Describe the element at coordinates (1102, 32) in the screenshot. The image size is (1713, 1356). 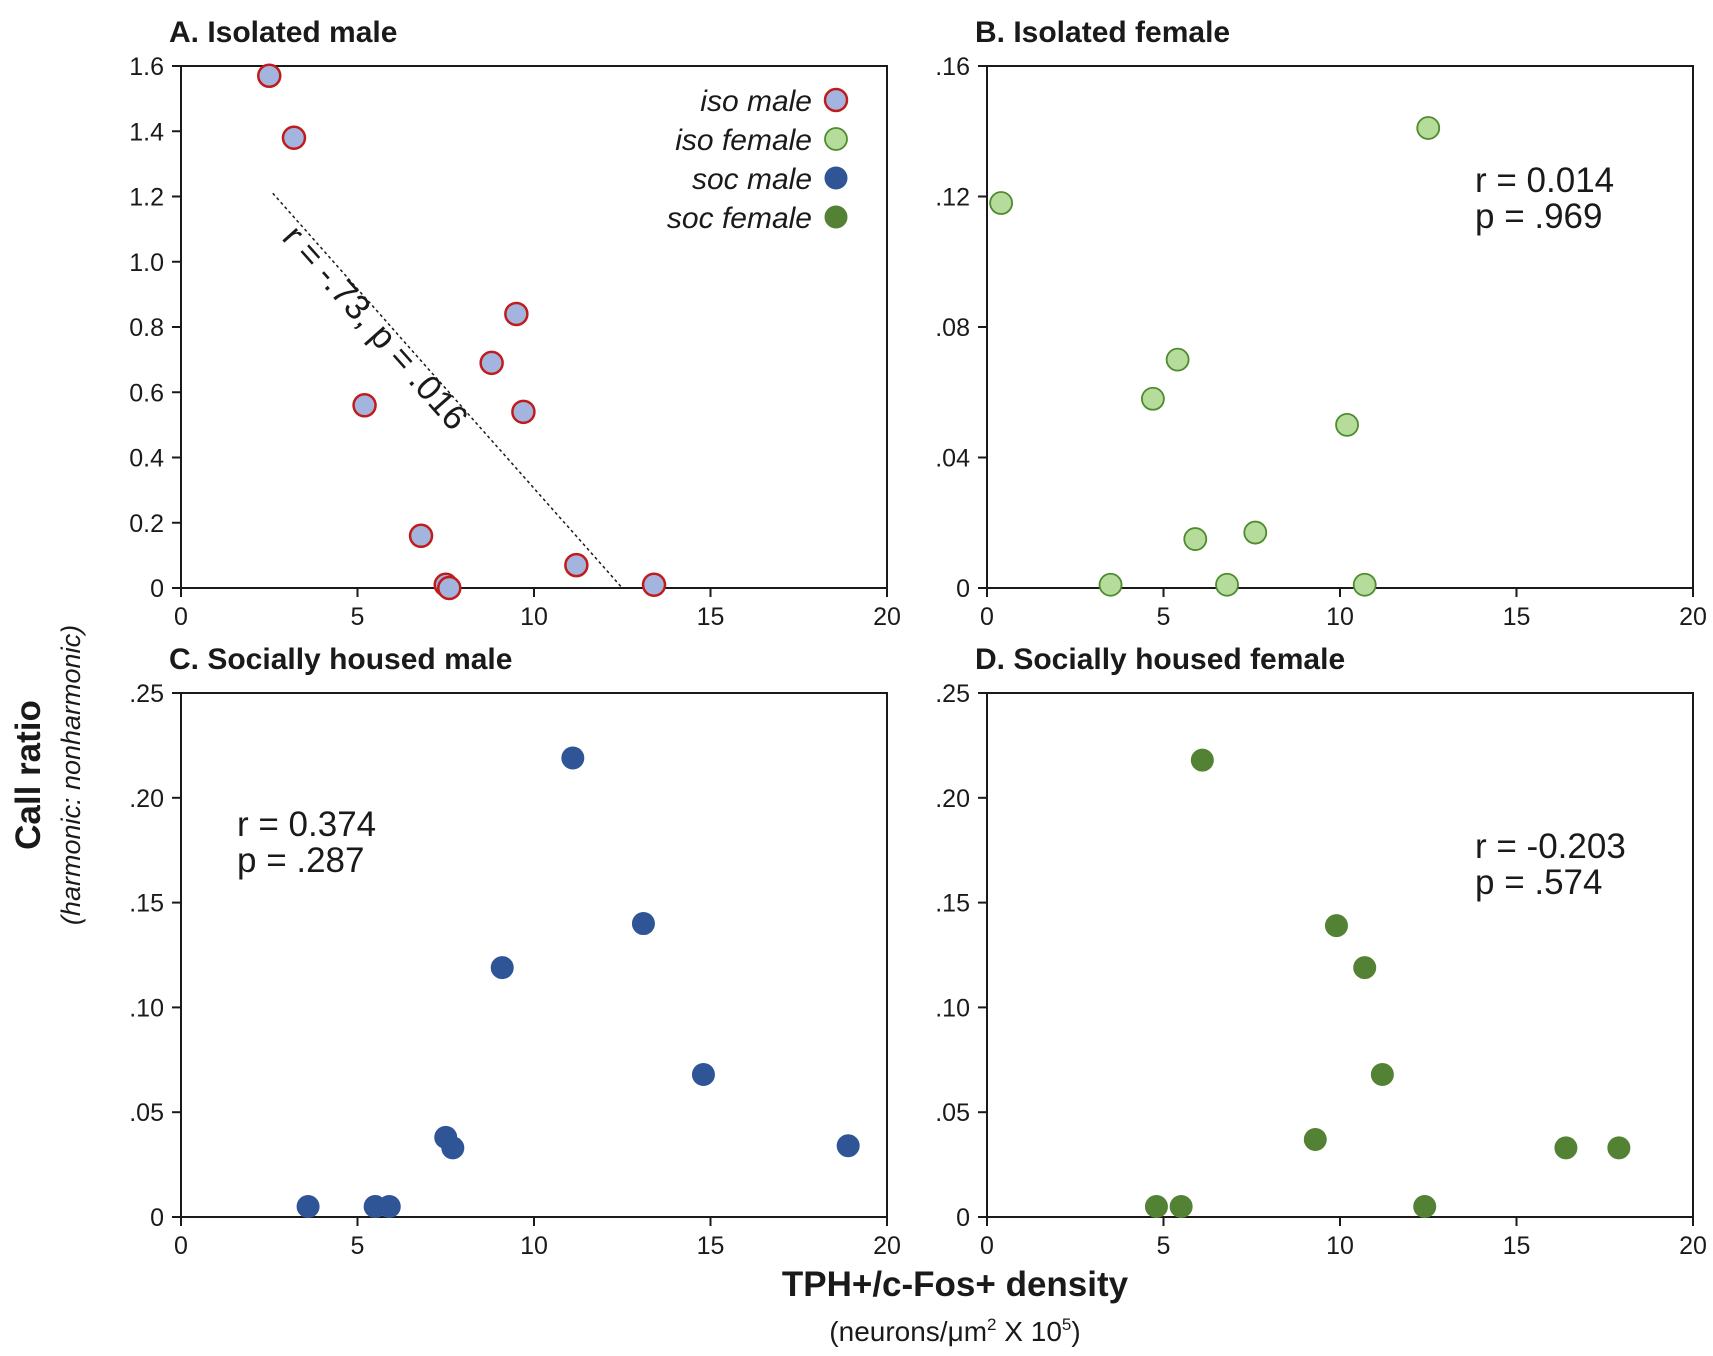
I see `panel-b-title: B. Isolated female` at that location.